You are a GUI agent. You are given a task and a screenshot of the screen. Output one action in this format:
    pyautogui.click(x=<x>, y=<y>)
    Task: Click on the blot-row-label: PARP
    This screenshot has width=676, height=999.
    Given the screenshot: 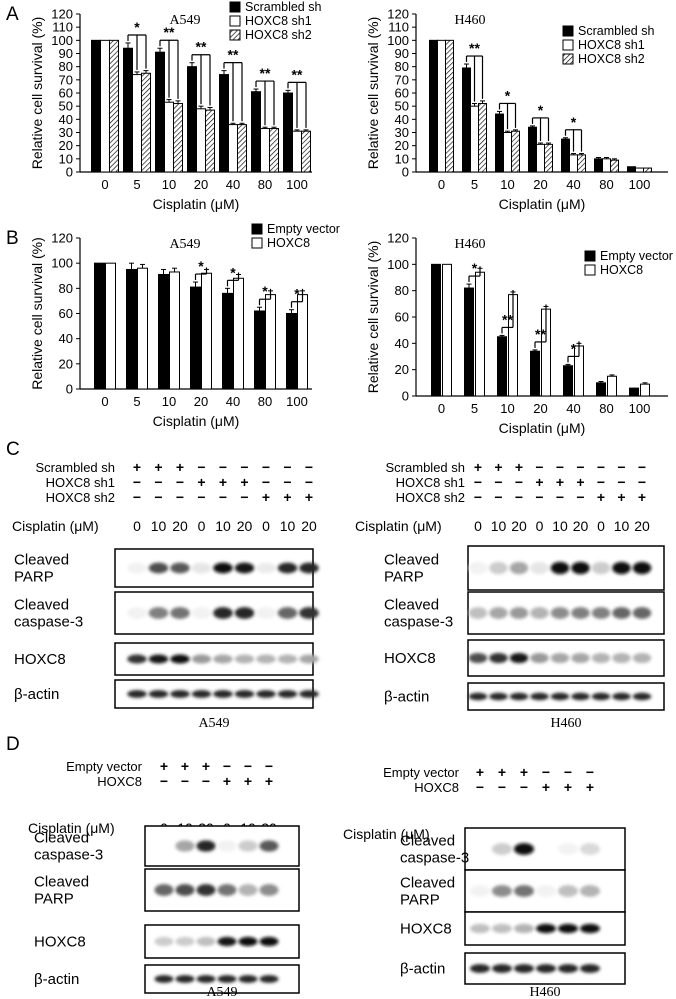 What is the action you would take?
    pyautogui.click(x=420, y=900)
    